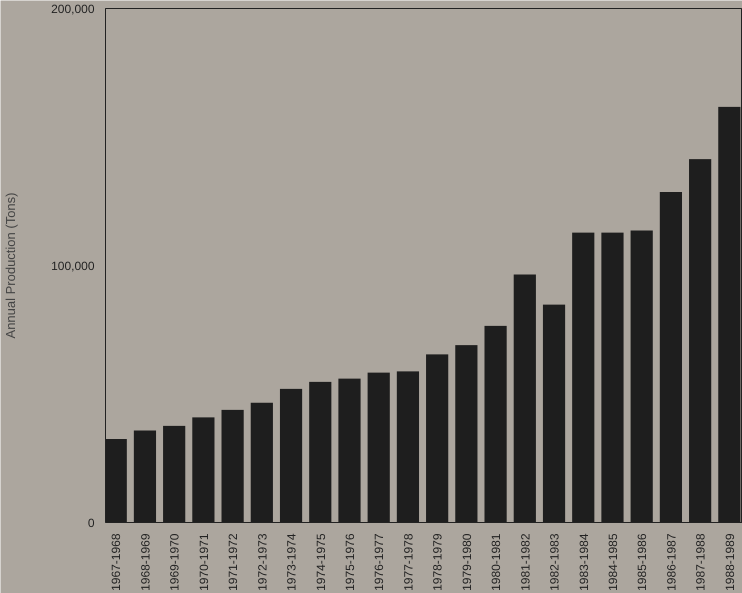 The image size is (742, 593). Describe the element at coordinates (10, 265) in the screenshot. I see `y-axis-title: Annual Production (Tons)` at that location.